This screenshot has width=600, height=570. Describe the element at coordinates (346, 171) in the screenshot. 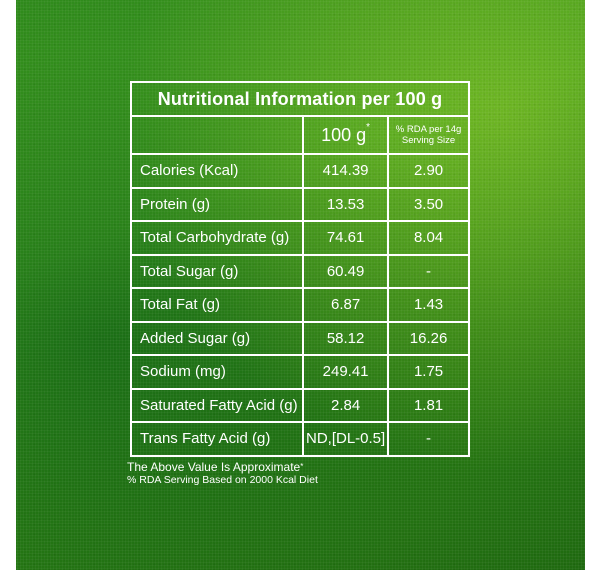

I see `per100-value: 414.39` at that location.